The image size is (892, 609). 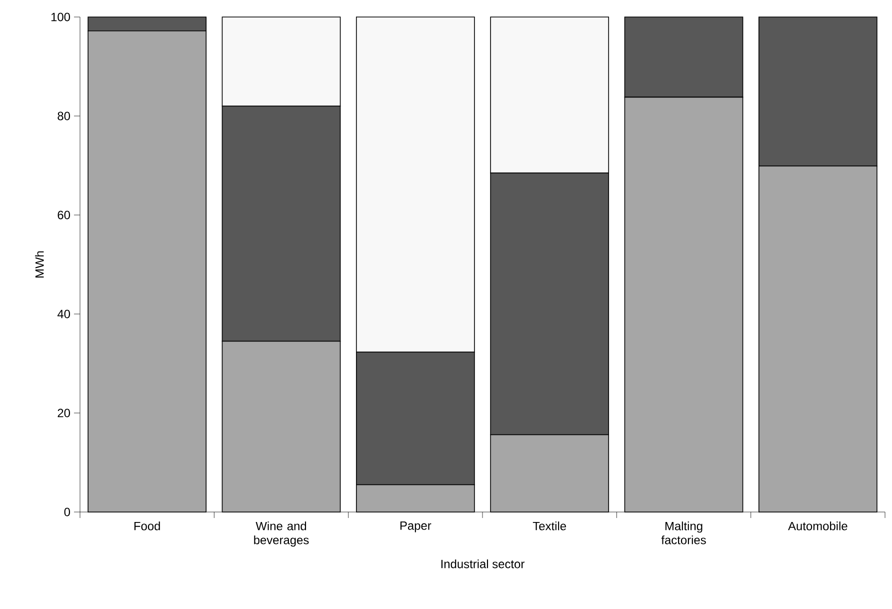 I want to click on y-axis-title: MWh, so click(x=39, y=264).